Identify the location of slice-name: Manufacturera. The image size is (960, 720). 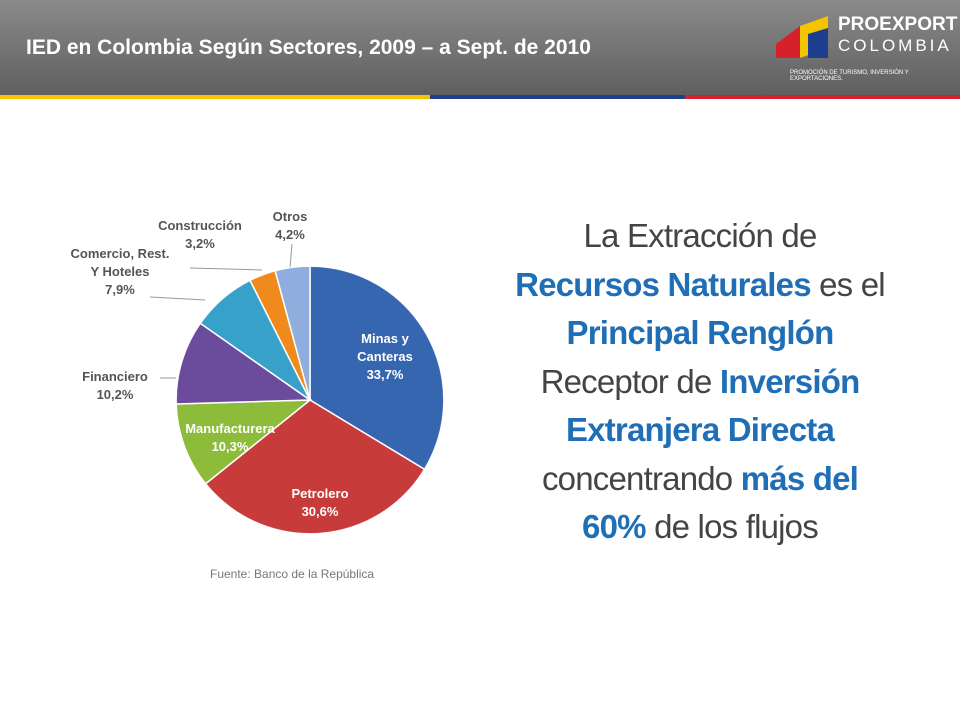
(230, 428).